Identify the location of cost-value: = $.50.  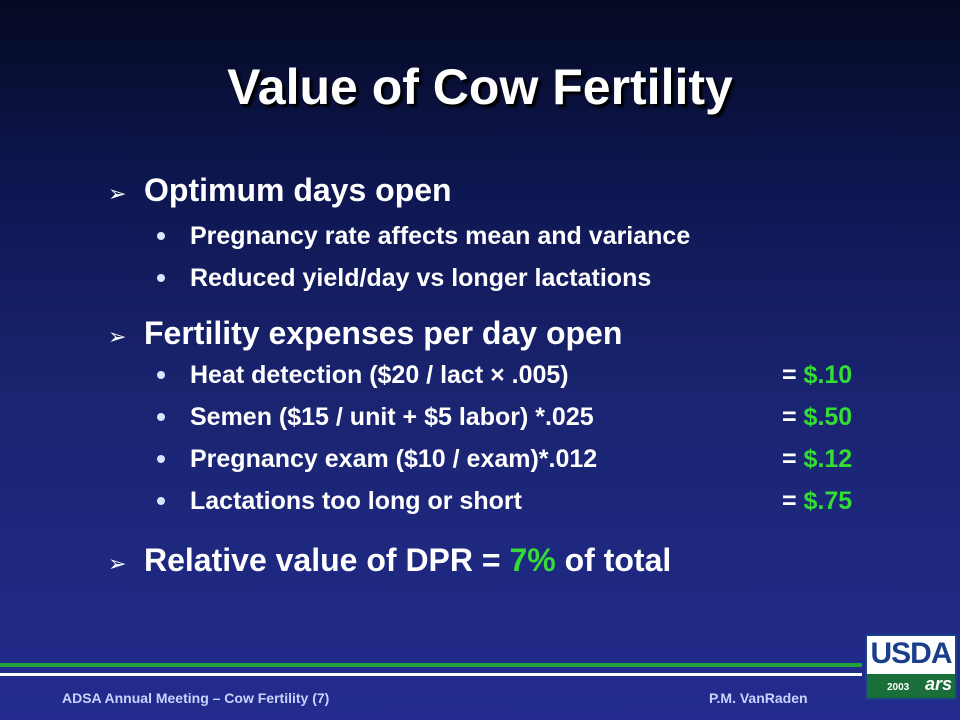
(817, 417).